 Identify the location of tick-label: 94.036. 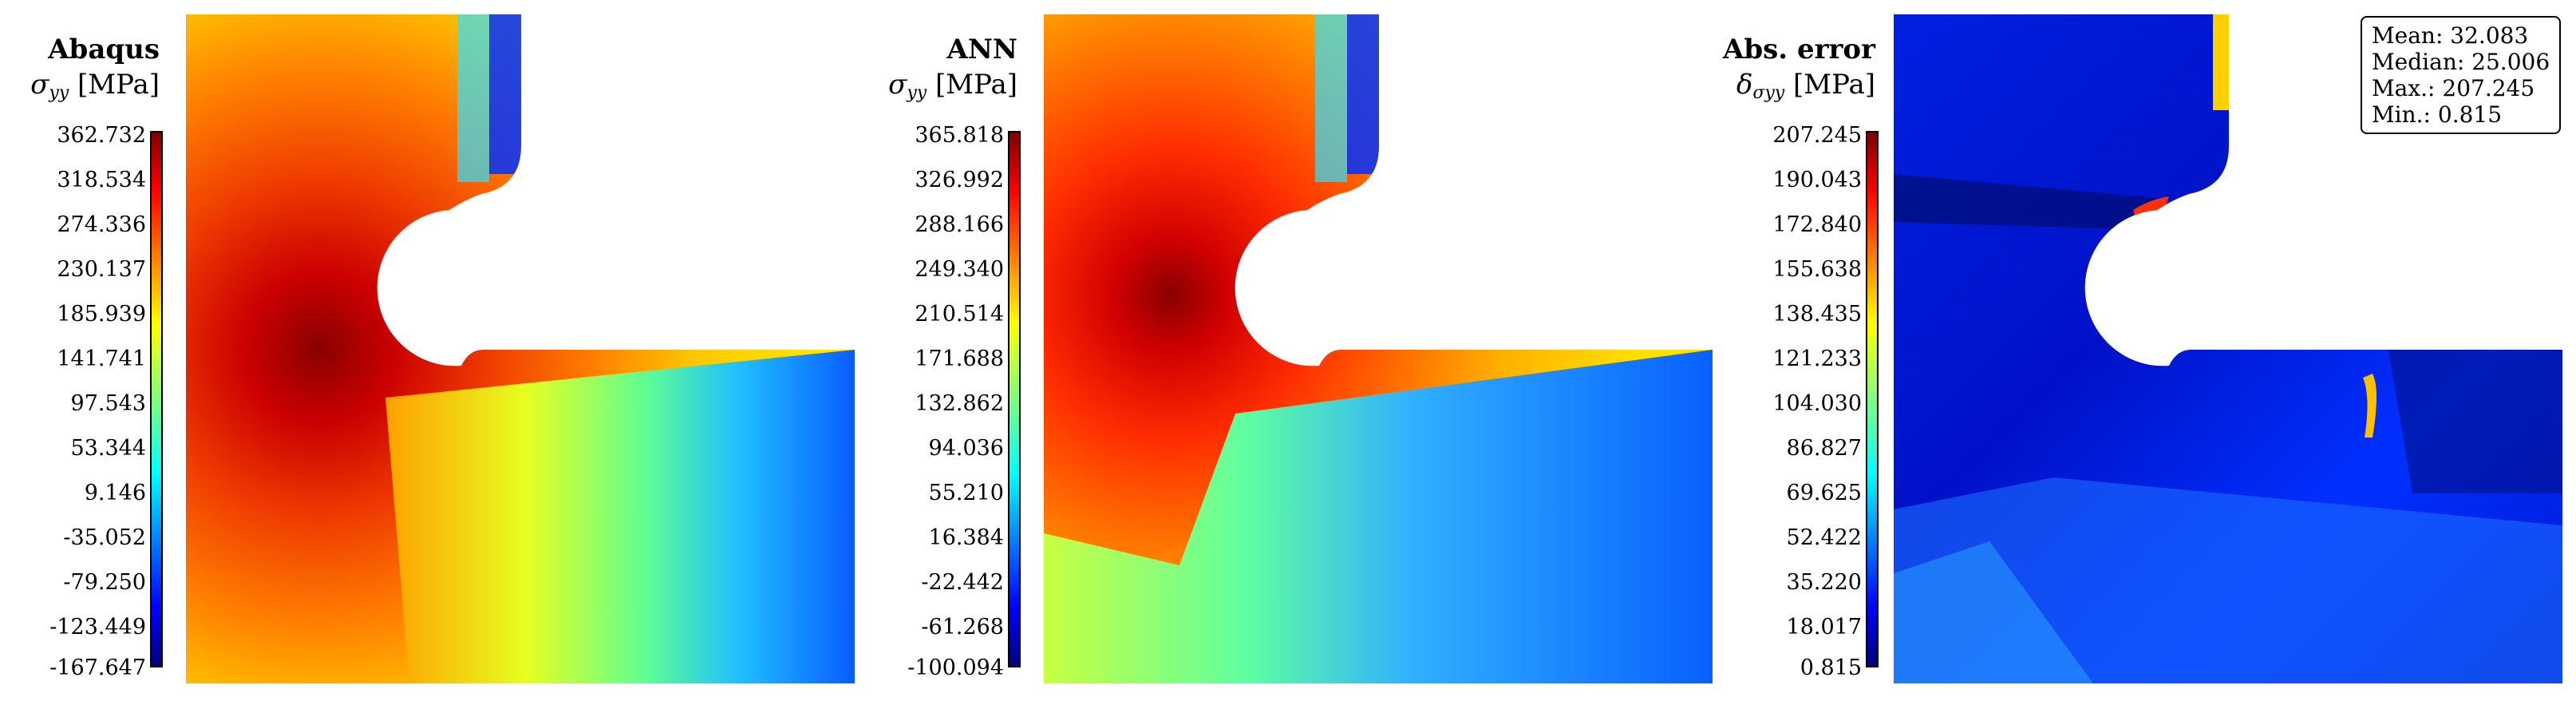
(966, 449).